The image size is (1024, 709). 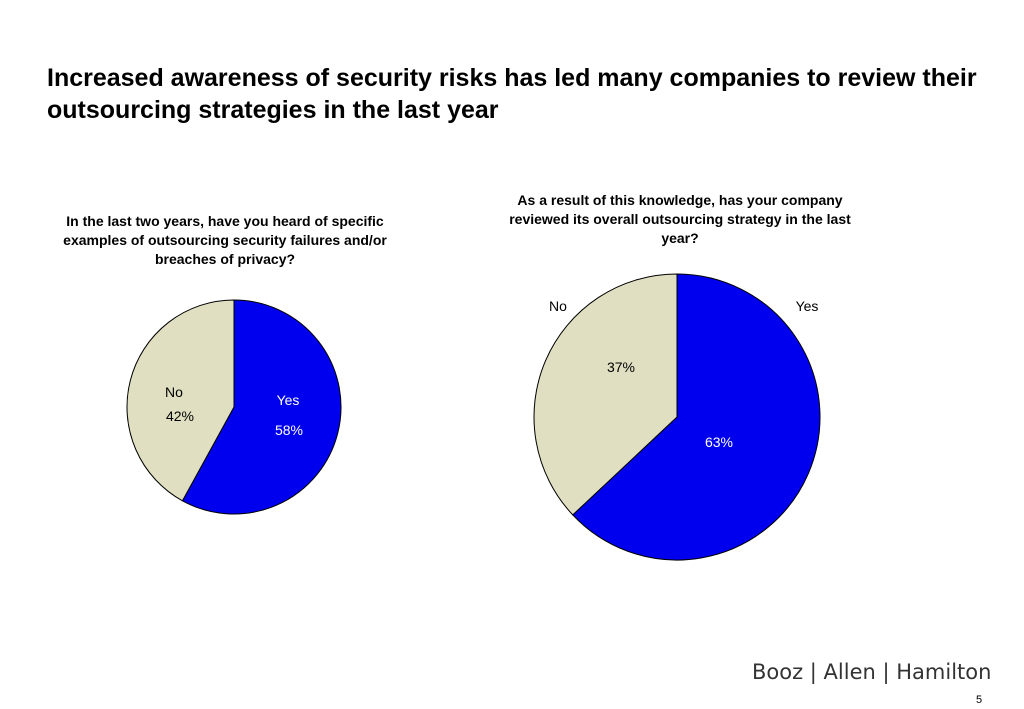 I want to click on slice-no-value-label: 37%, so click(x=621, y=367).